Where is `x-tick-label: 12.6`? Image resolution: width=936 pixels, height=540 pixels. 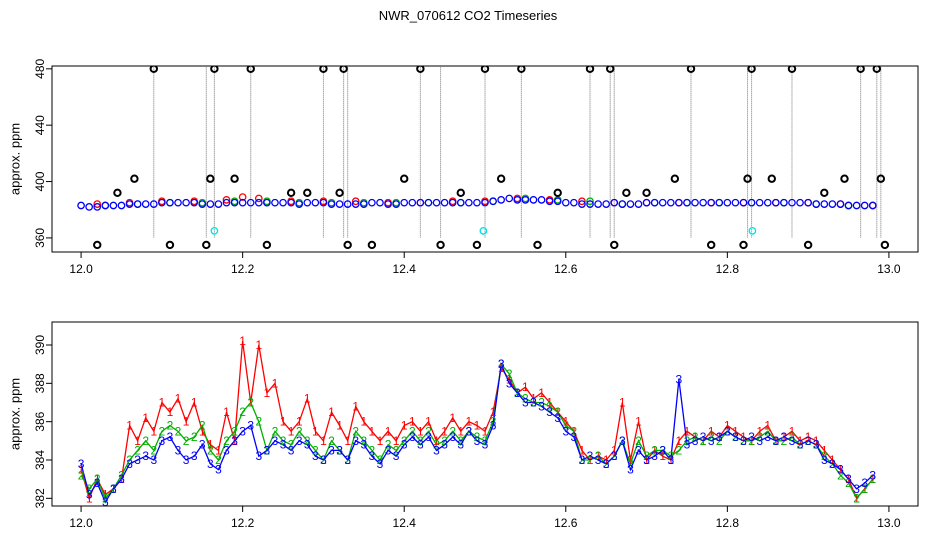 x-tick-label: 12.6 is located at coordinates (566, 269).